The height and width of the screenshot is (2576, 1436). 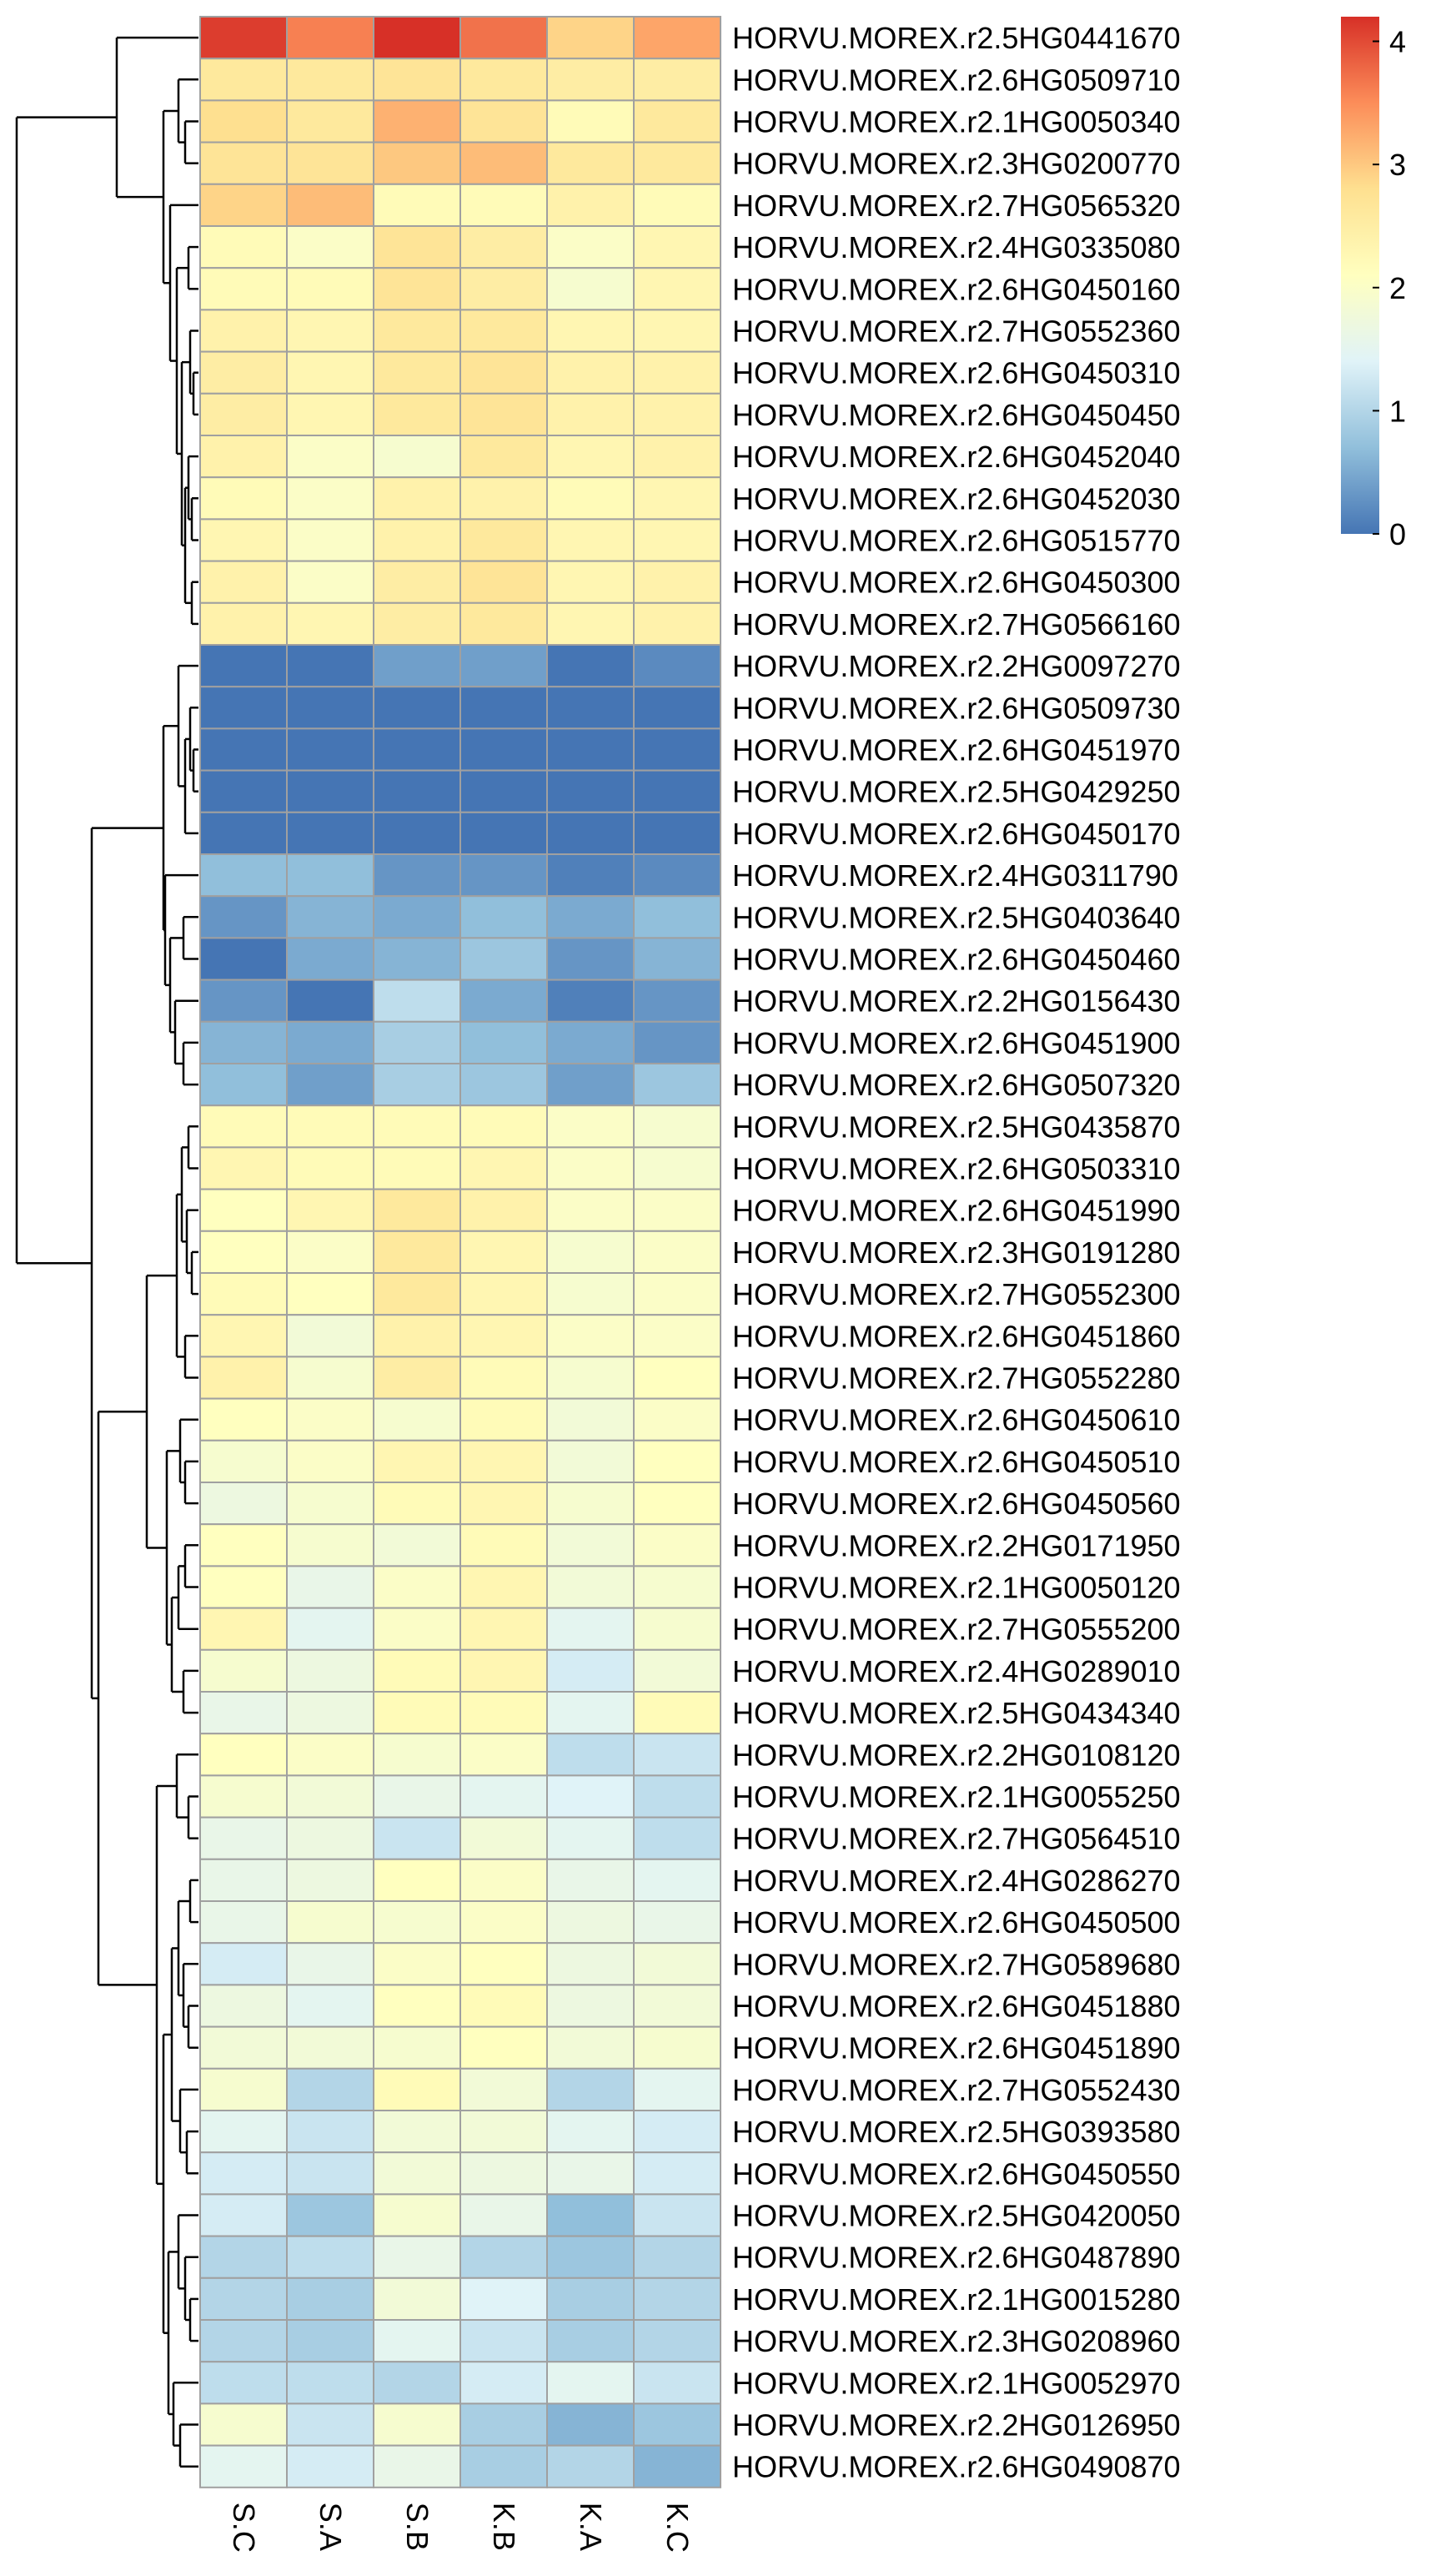 I want to click on row-label: HORVU.MOREX.r2.7HG0589680, so click(x=956, y=1964).